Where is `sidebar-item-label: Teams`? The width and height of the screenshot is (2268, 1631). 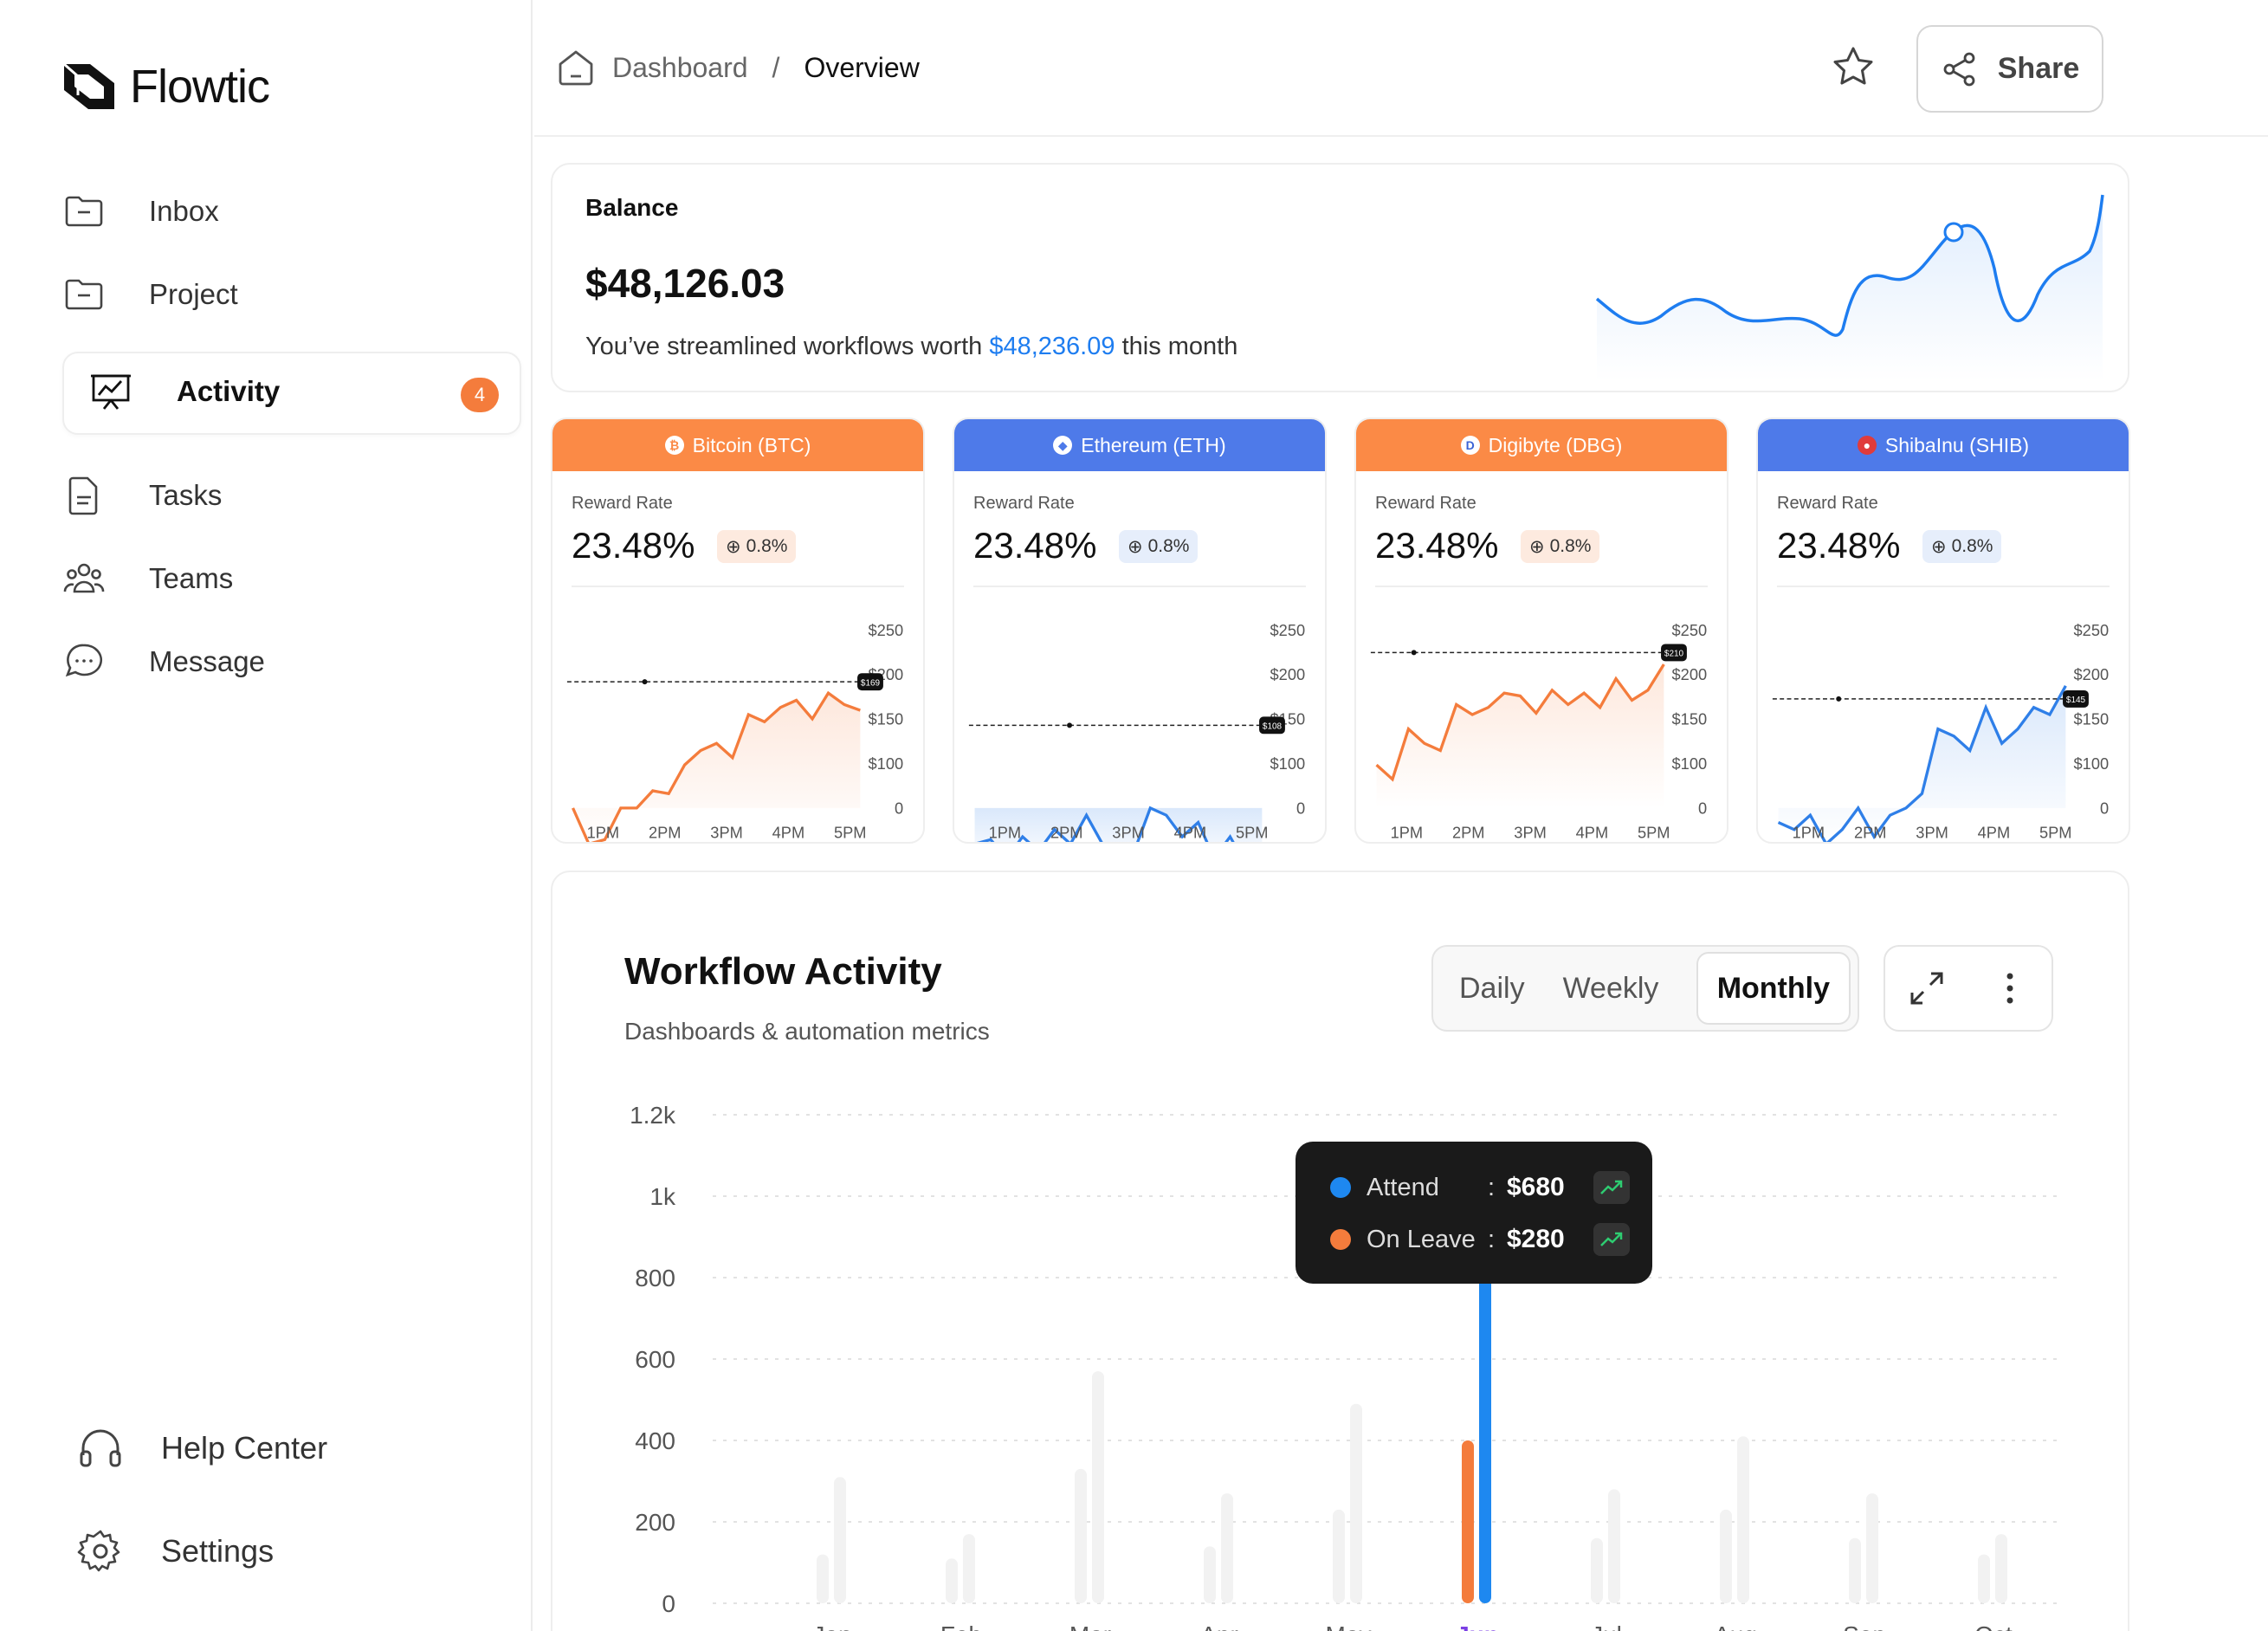 sidebar-item-label: Teams is located at coordinates (191, 578).